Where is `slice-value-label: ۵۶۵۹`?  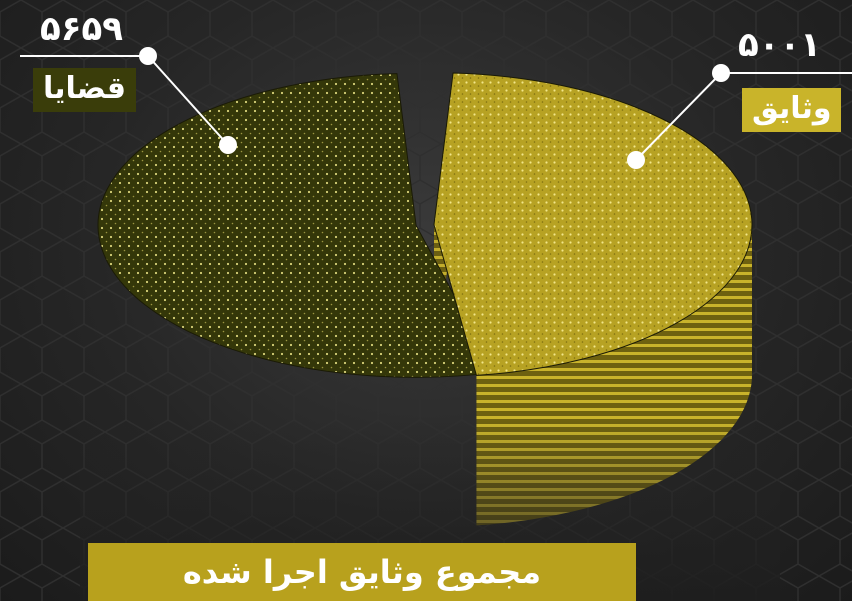
slice-value-label: ۵۶۵۹ is located at coordinates (82, 29).